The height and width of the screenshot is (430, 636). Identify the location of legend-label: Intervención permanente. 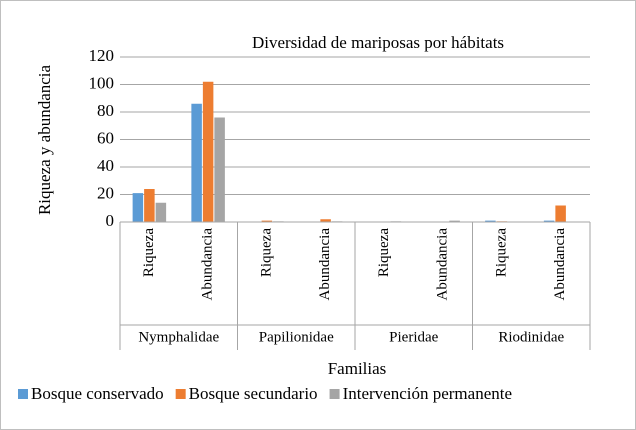
(427, 393).